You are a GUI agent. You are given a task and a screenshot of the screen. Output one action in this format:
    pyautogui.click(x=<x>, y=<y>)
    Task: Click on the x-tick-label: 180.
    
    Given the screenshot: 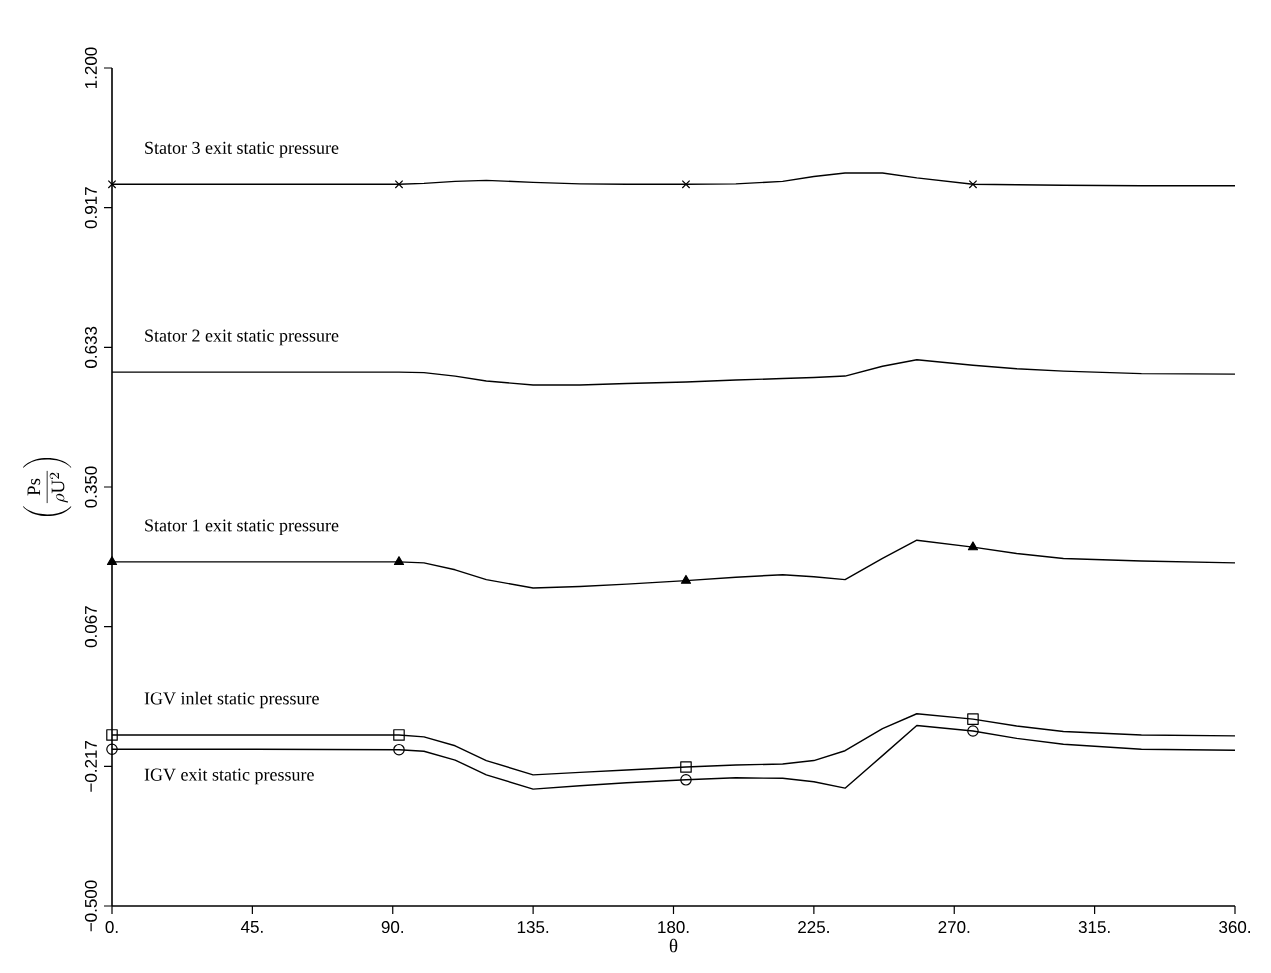 What is the action you would take?
    pyautogui.click(x=673, y=927)
    